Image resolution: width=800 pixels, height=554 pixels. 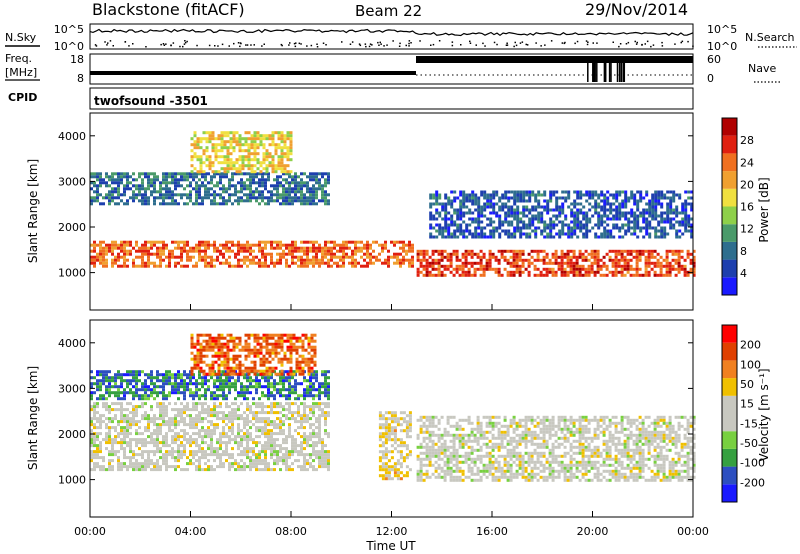 I want to click on nsearch-label: N.Search, so click(x=770, y=37).